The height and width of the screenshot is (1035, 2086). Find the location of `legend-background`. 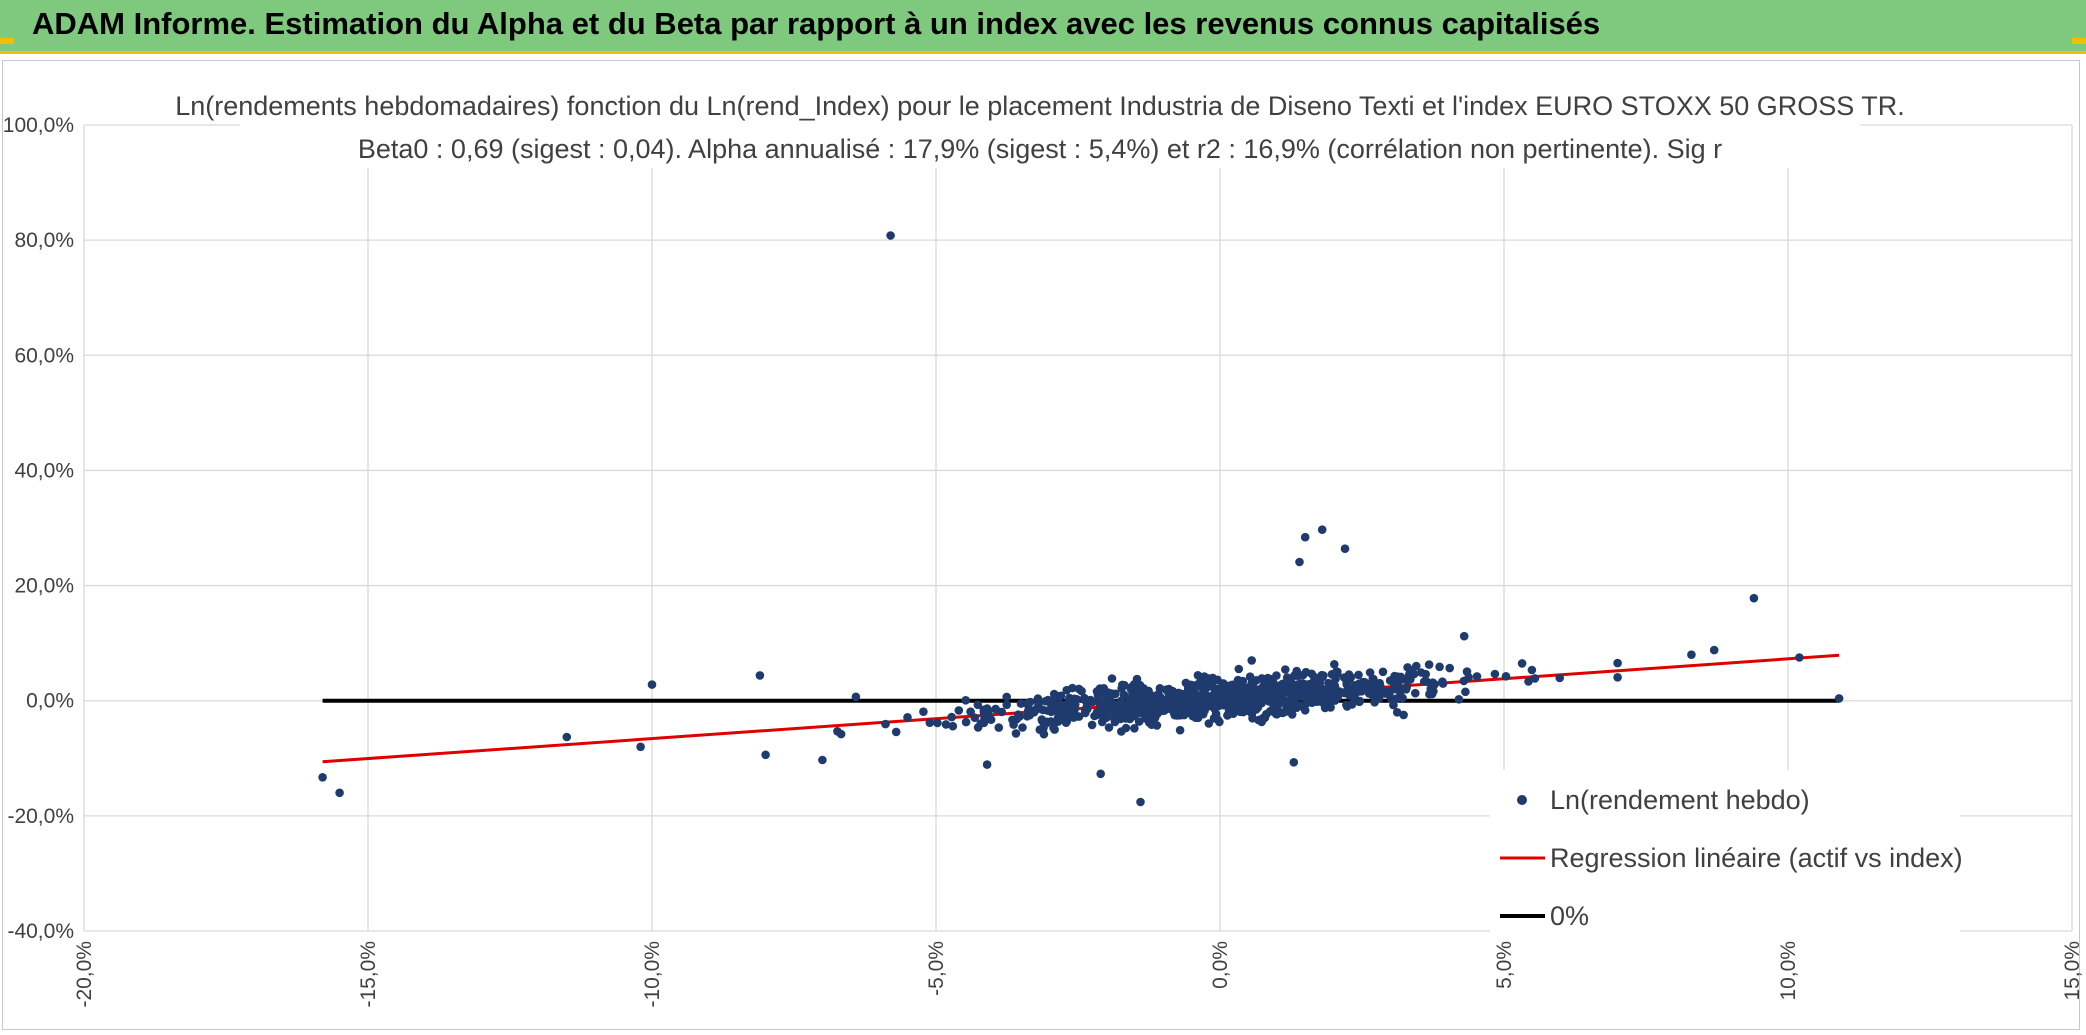

legend-background is located at coordinates (1725, 855).